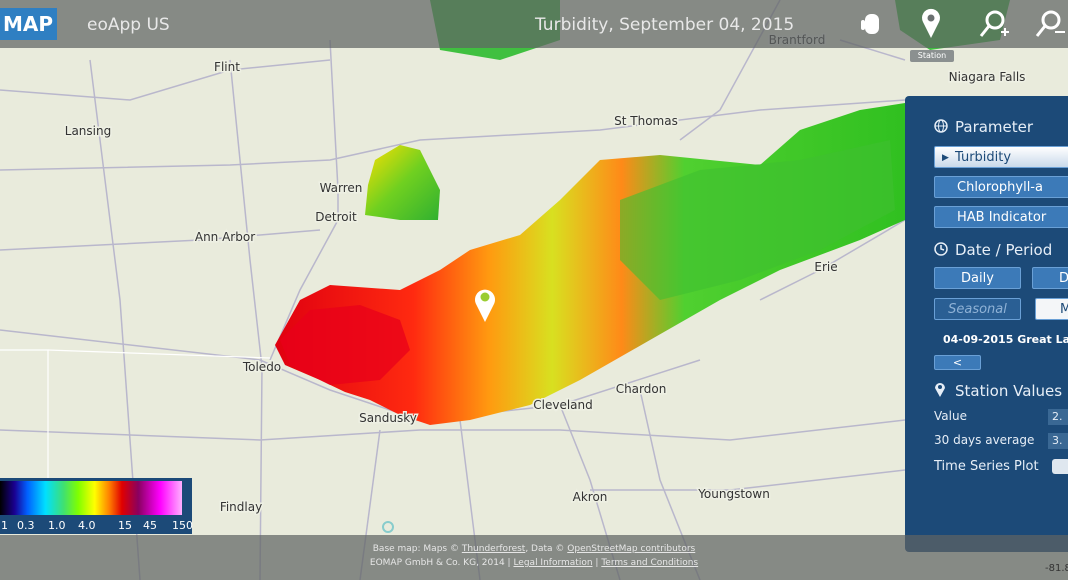 The width and height of the screenshot is (1068, 580). I want to click on legend-label: 1.0, so click(57, 525).